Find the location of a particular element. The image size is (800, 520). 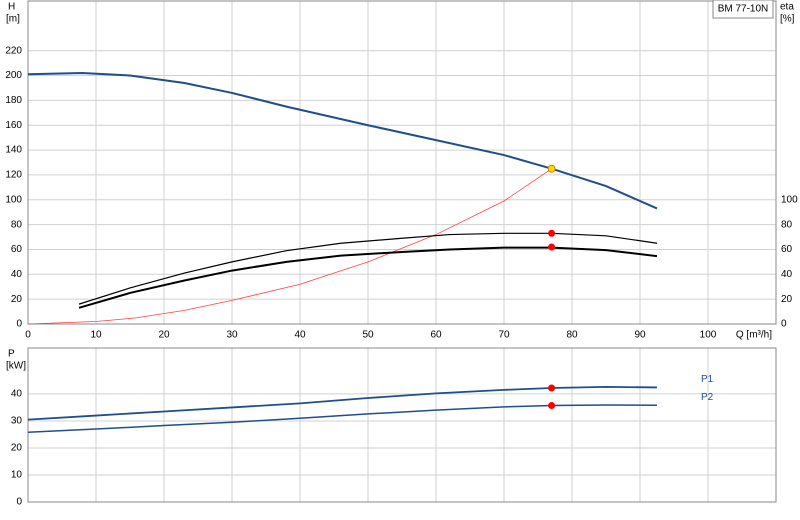

y2-tick-label: 40 is located at coordinates (787, 274).